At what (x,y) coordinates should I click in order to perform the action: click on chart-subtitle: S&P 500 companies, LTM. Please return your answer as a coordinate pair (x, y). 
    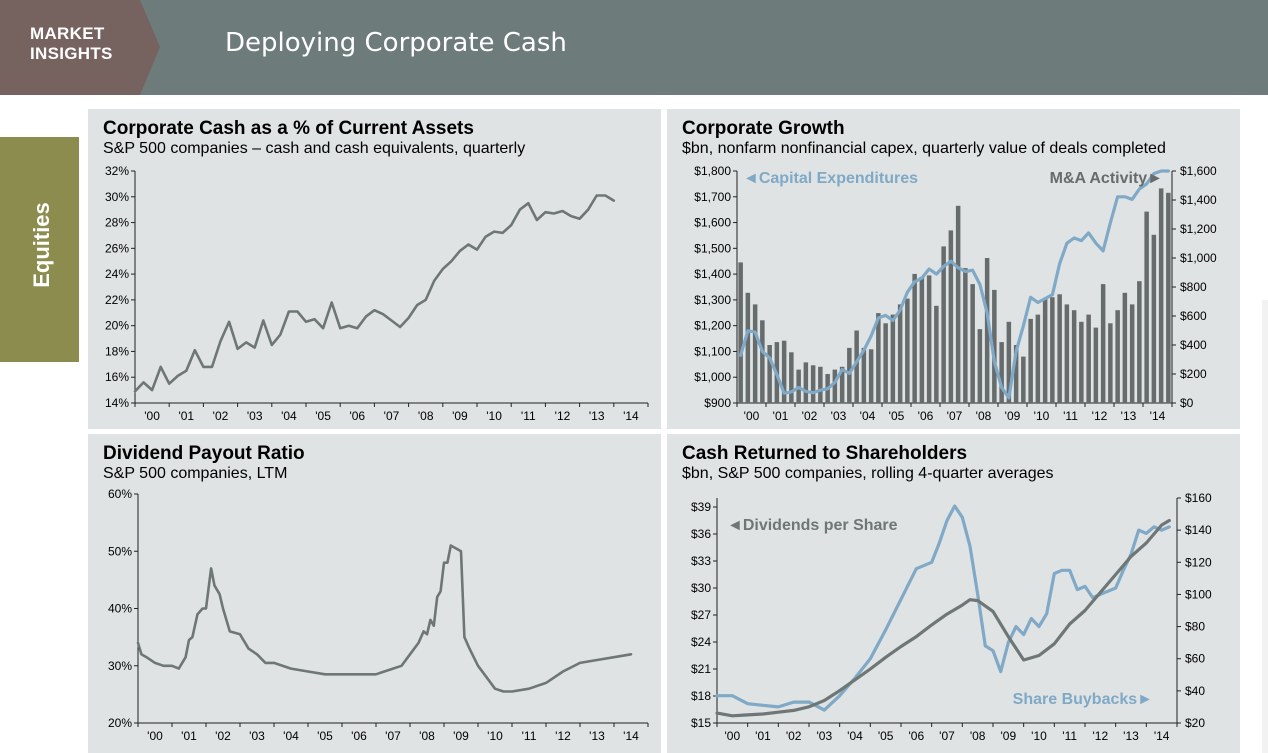
    Looking at the image, I should click on (195, 473).